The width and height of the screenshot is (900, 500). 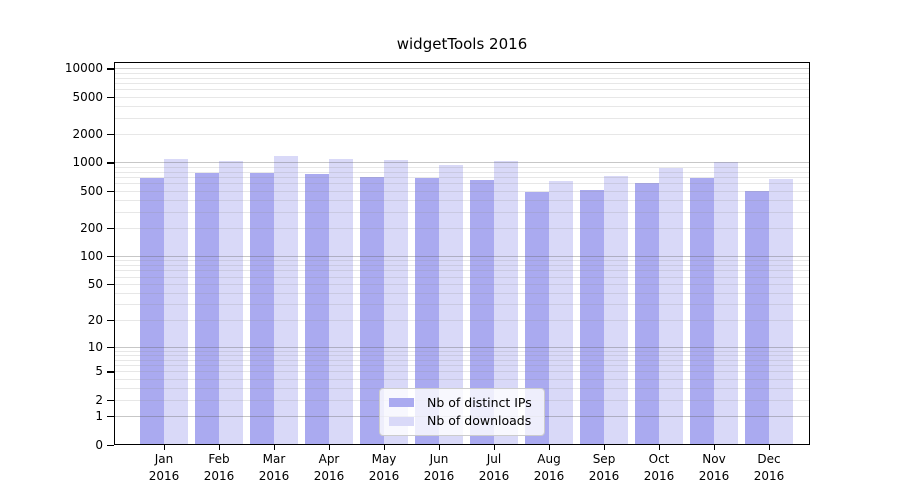 I want to click on y-tick-label: 500, so click(x=91, y=190).